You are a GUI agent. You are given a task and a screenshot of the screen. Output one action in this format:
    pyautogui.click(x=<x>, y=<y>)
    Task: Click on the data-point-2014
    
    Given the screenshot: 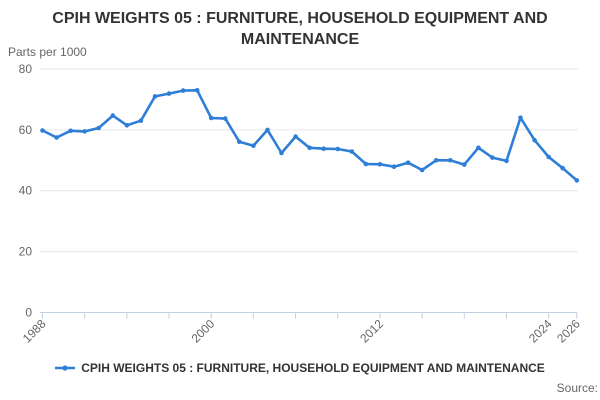 What is the action you would take?
    pyautogui.click(x=408, y=162)
    